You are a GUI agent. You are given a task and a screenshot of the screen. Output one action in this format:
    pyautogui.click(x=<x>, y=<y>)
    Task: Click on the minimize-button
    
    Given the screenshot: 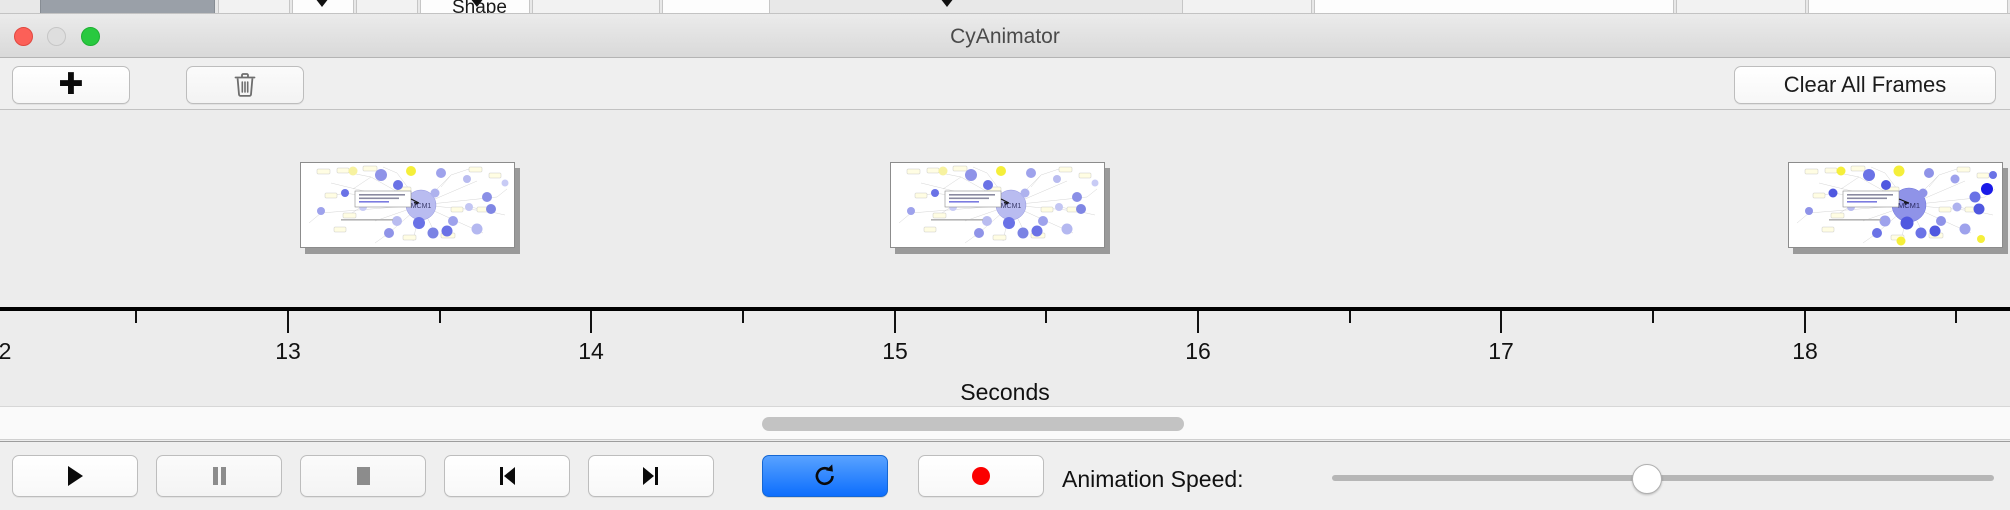 What is the action you would take?
    pyautogui.click(x=57, y=36)
    